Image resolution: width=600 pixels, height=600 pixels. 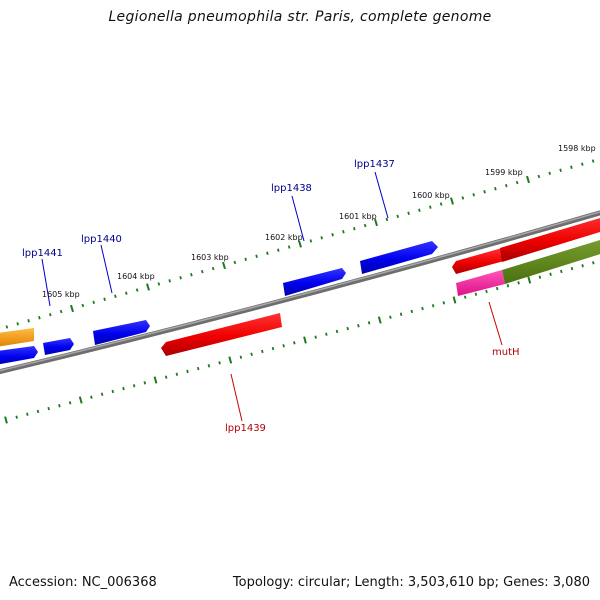 What do you see at coordinates (245, 428) in the screenshot?
I see `gene-label-lpp1439: lpp1439` at bounding box center [245, 428].